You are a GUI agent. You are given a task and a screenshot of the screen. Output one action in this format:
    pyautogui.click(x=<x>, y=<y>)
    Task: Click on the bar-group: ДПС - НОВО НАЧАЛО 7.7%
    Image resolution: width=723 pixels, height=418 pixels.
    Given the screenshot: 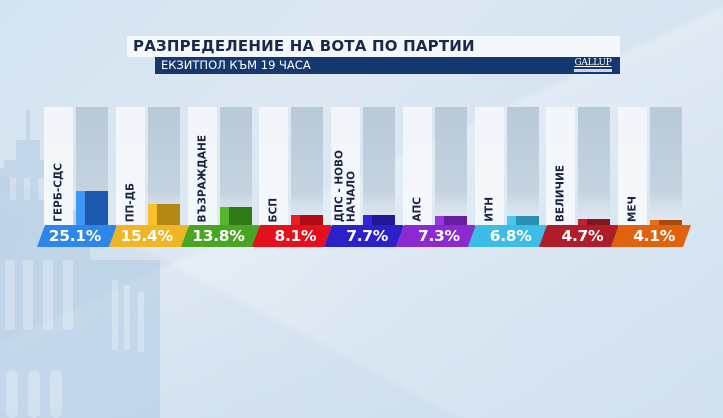 What is the action you would take?
    pyautogui.click(x=362, y=178)
    